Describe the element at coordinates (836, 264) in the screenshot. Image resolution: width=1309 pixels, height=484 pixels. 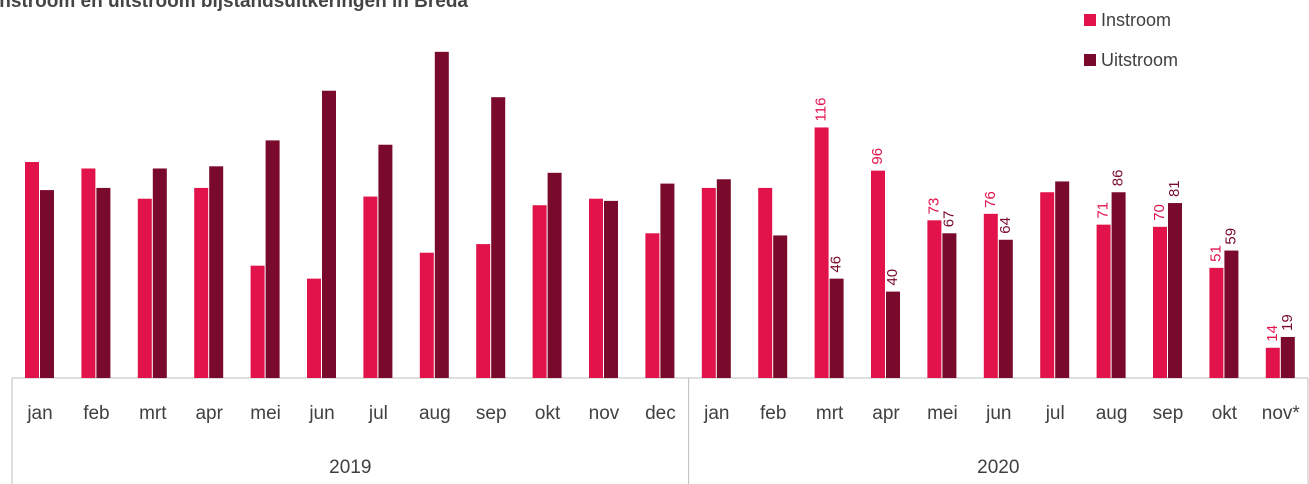
I see `data-label: 46` at that location.